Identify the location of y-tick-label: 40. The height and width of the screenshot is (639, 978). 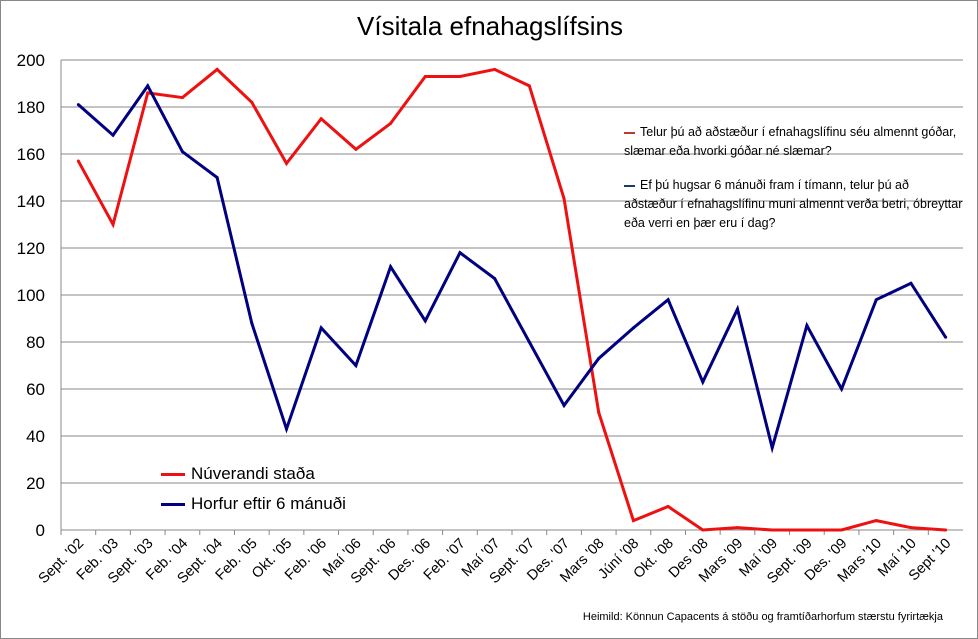
(35, 436).